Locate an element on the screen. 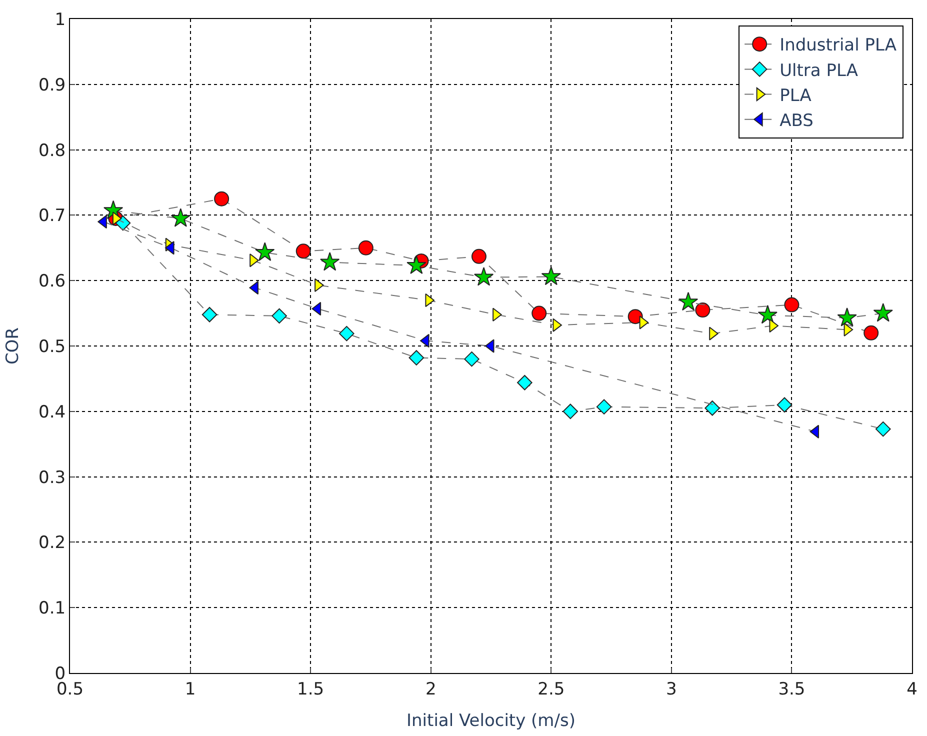  legend-label: Ultra PLA is located at coordinates (819, 70).